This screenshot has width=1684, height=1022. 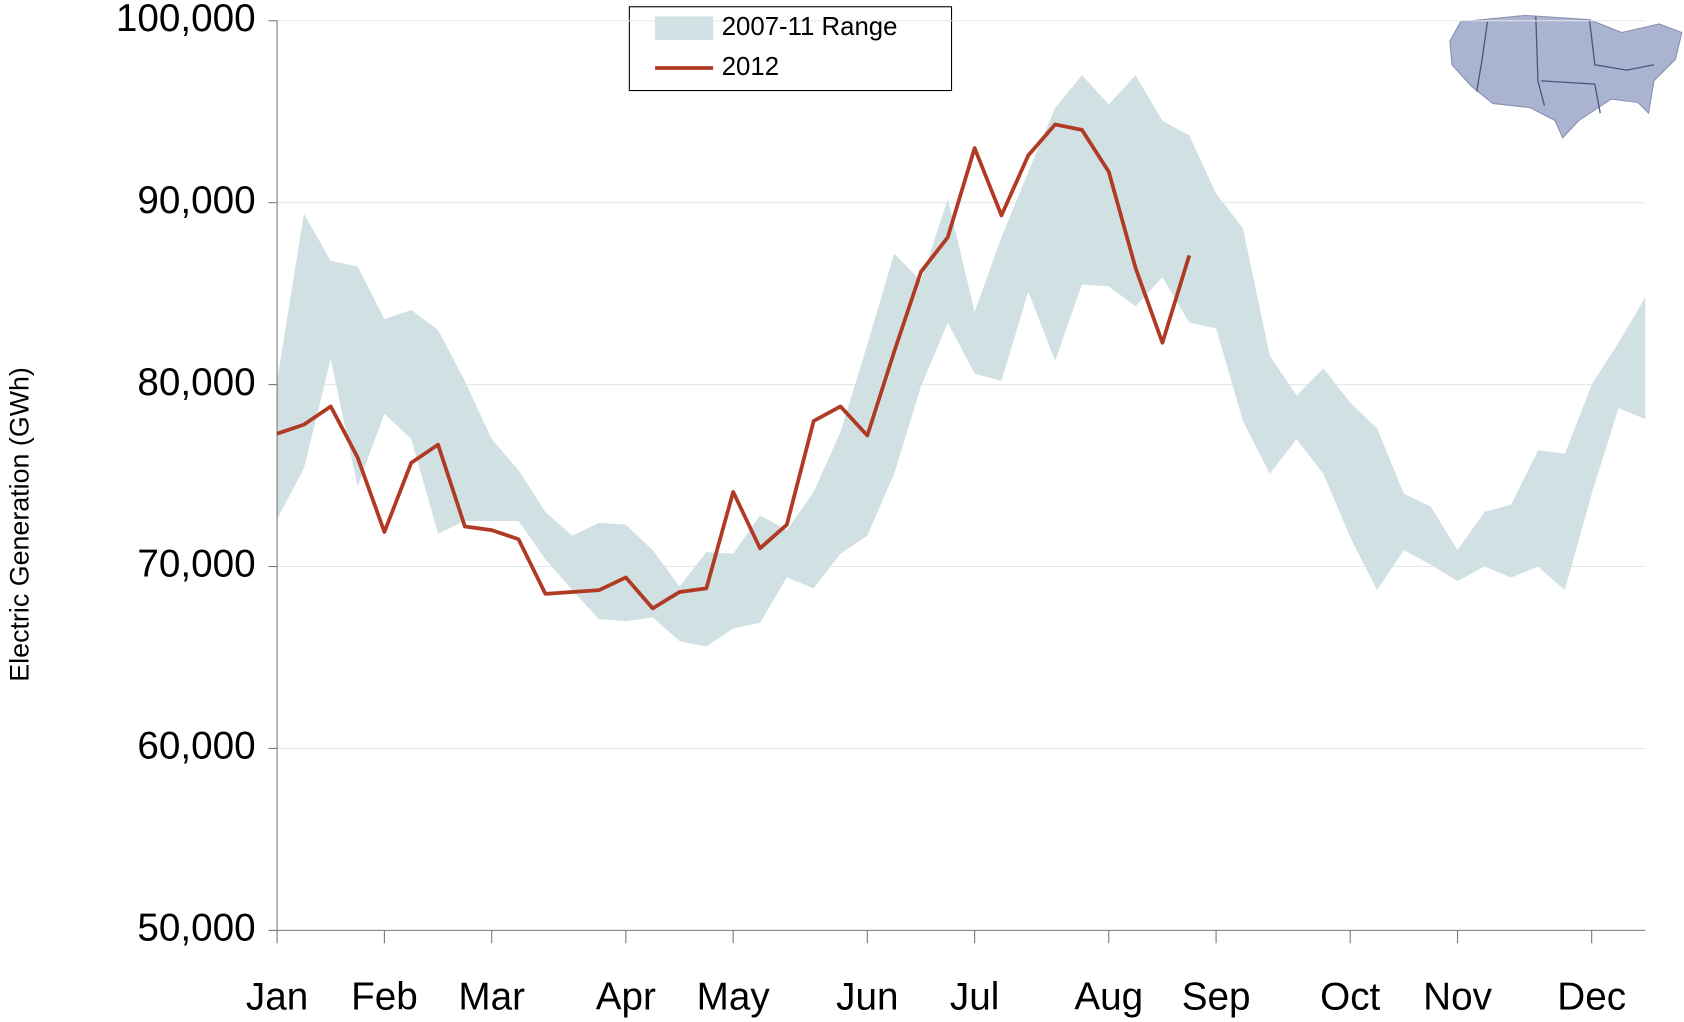 What do you see at coordinates (684, 28) in the screenshot?
I see `legend-swatch` at bounding box center [684, 28].